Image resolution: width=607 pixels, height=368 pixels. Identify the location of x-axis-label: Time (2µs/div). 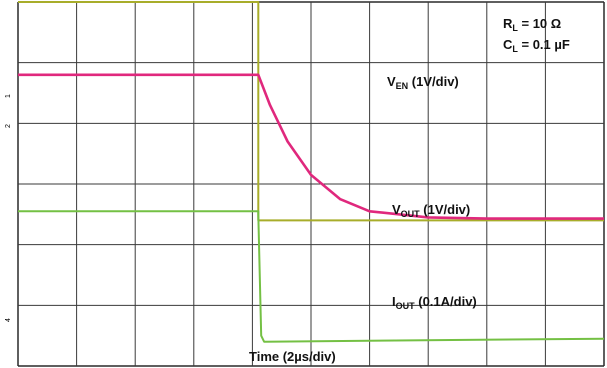
(292, 356).